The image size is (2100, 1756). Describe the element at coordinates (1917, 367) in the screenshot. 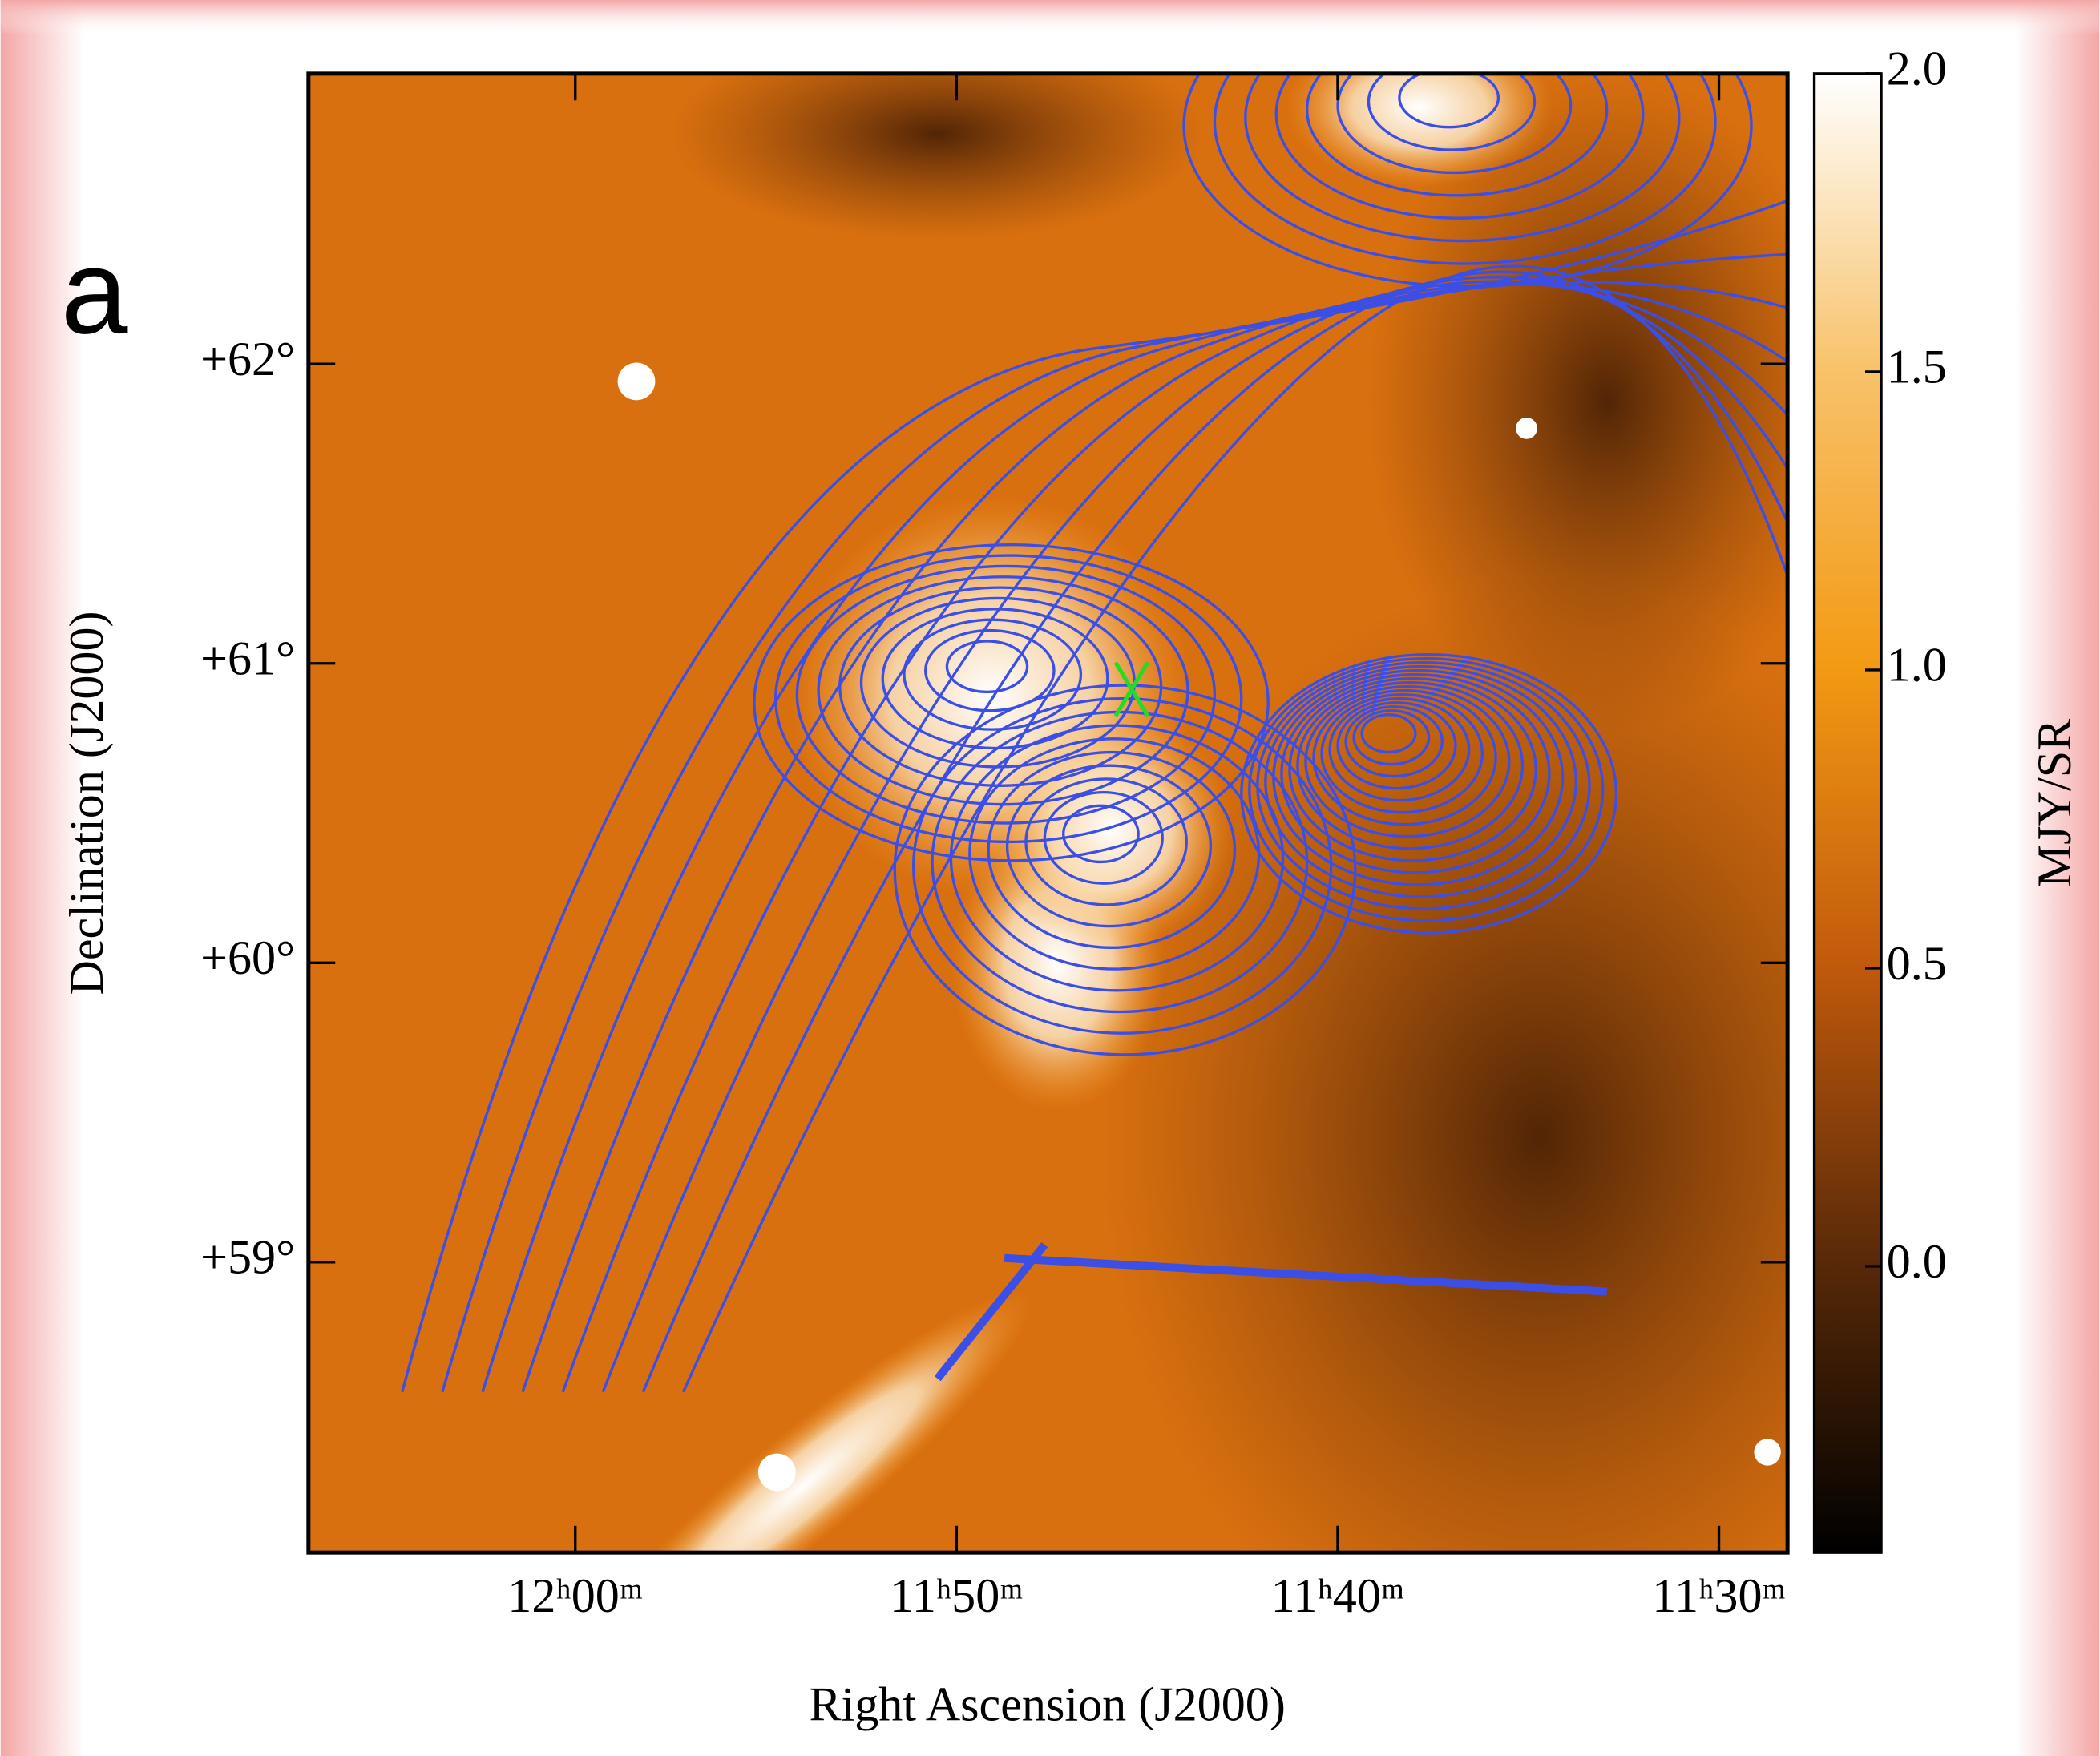

I see `colorbar-tick-label: 1.5` at that location.